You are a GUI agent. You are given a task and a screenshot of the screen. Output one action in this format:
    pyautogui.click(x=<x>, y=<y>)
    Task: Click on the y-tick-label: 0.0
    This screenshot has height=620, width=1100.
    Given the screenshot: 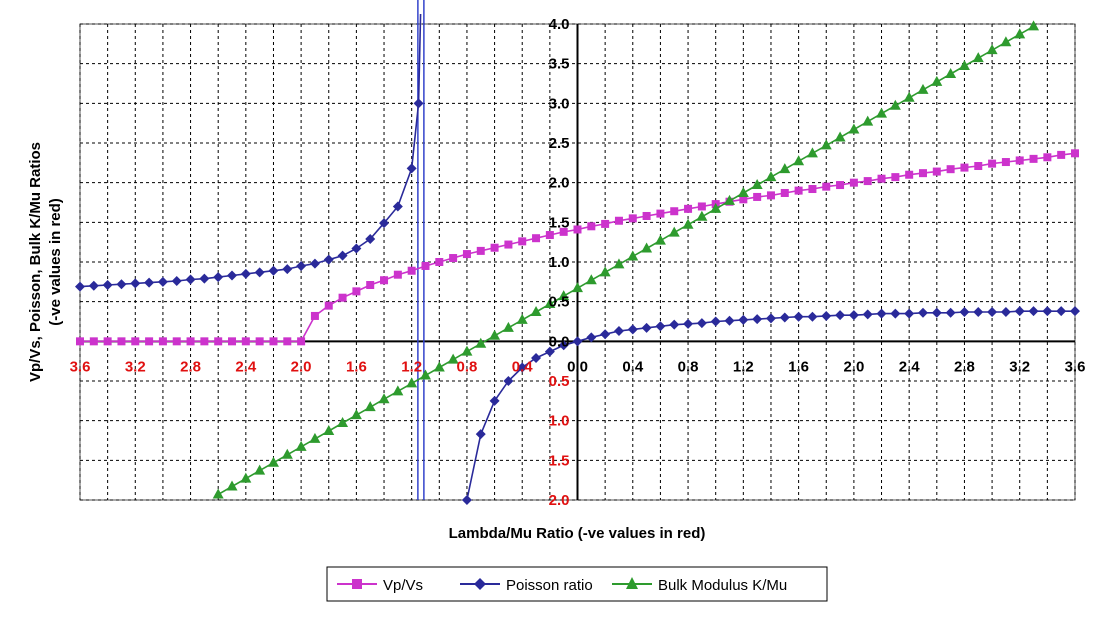 What is the action you would take?
    pyautogui.click(x=559, y=341)
    